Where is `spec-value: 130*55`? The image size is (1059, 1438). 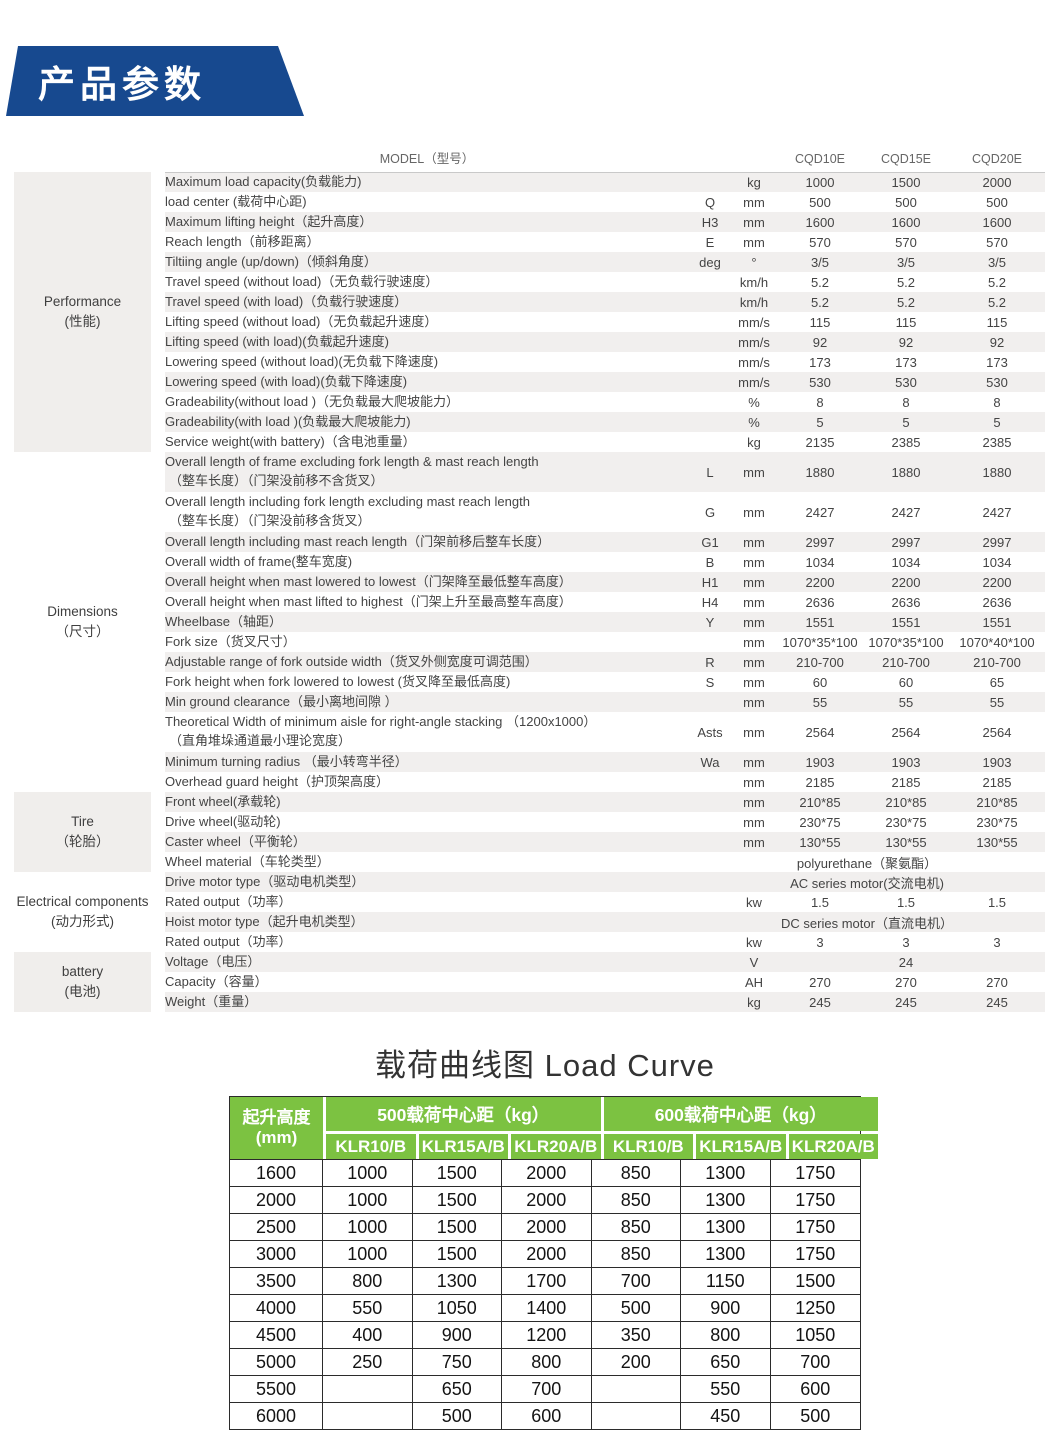 spec-value: 130*55 is located at coordinates (906, 842).